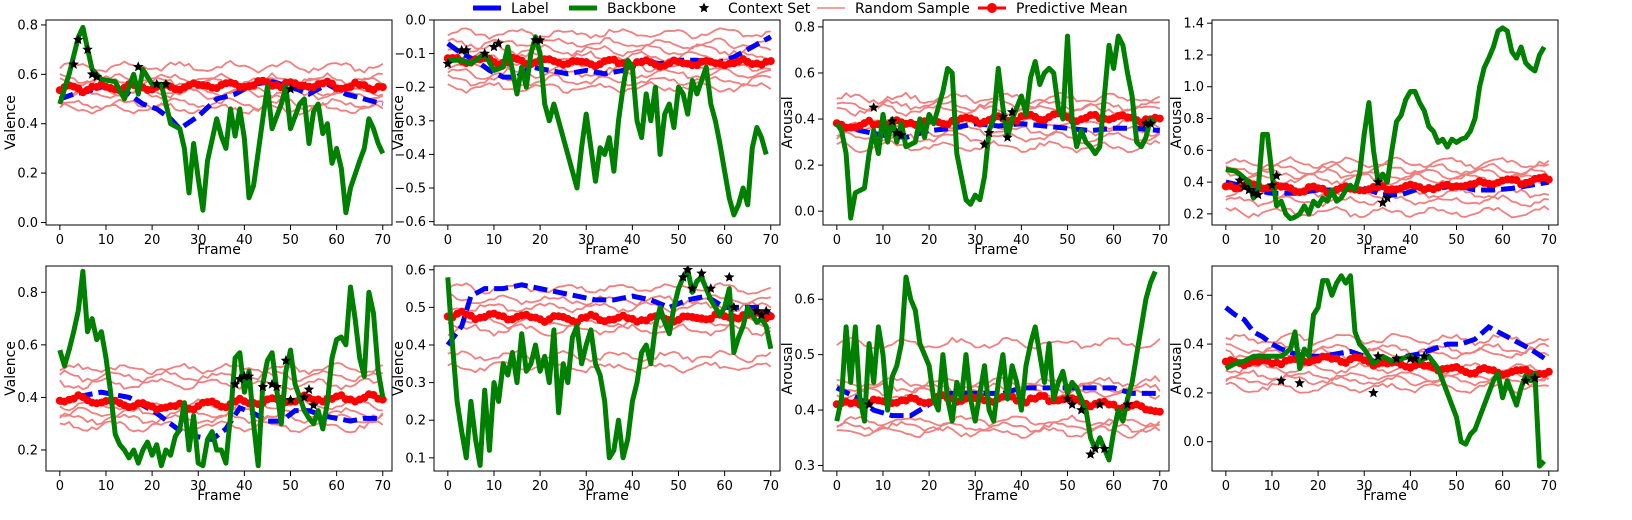 This screenshot has height=520, width=1632. I want to click on legend-label: Label, so click(530, 9).